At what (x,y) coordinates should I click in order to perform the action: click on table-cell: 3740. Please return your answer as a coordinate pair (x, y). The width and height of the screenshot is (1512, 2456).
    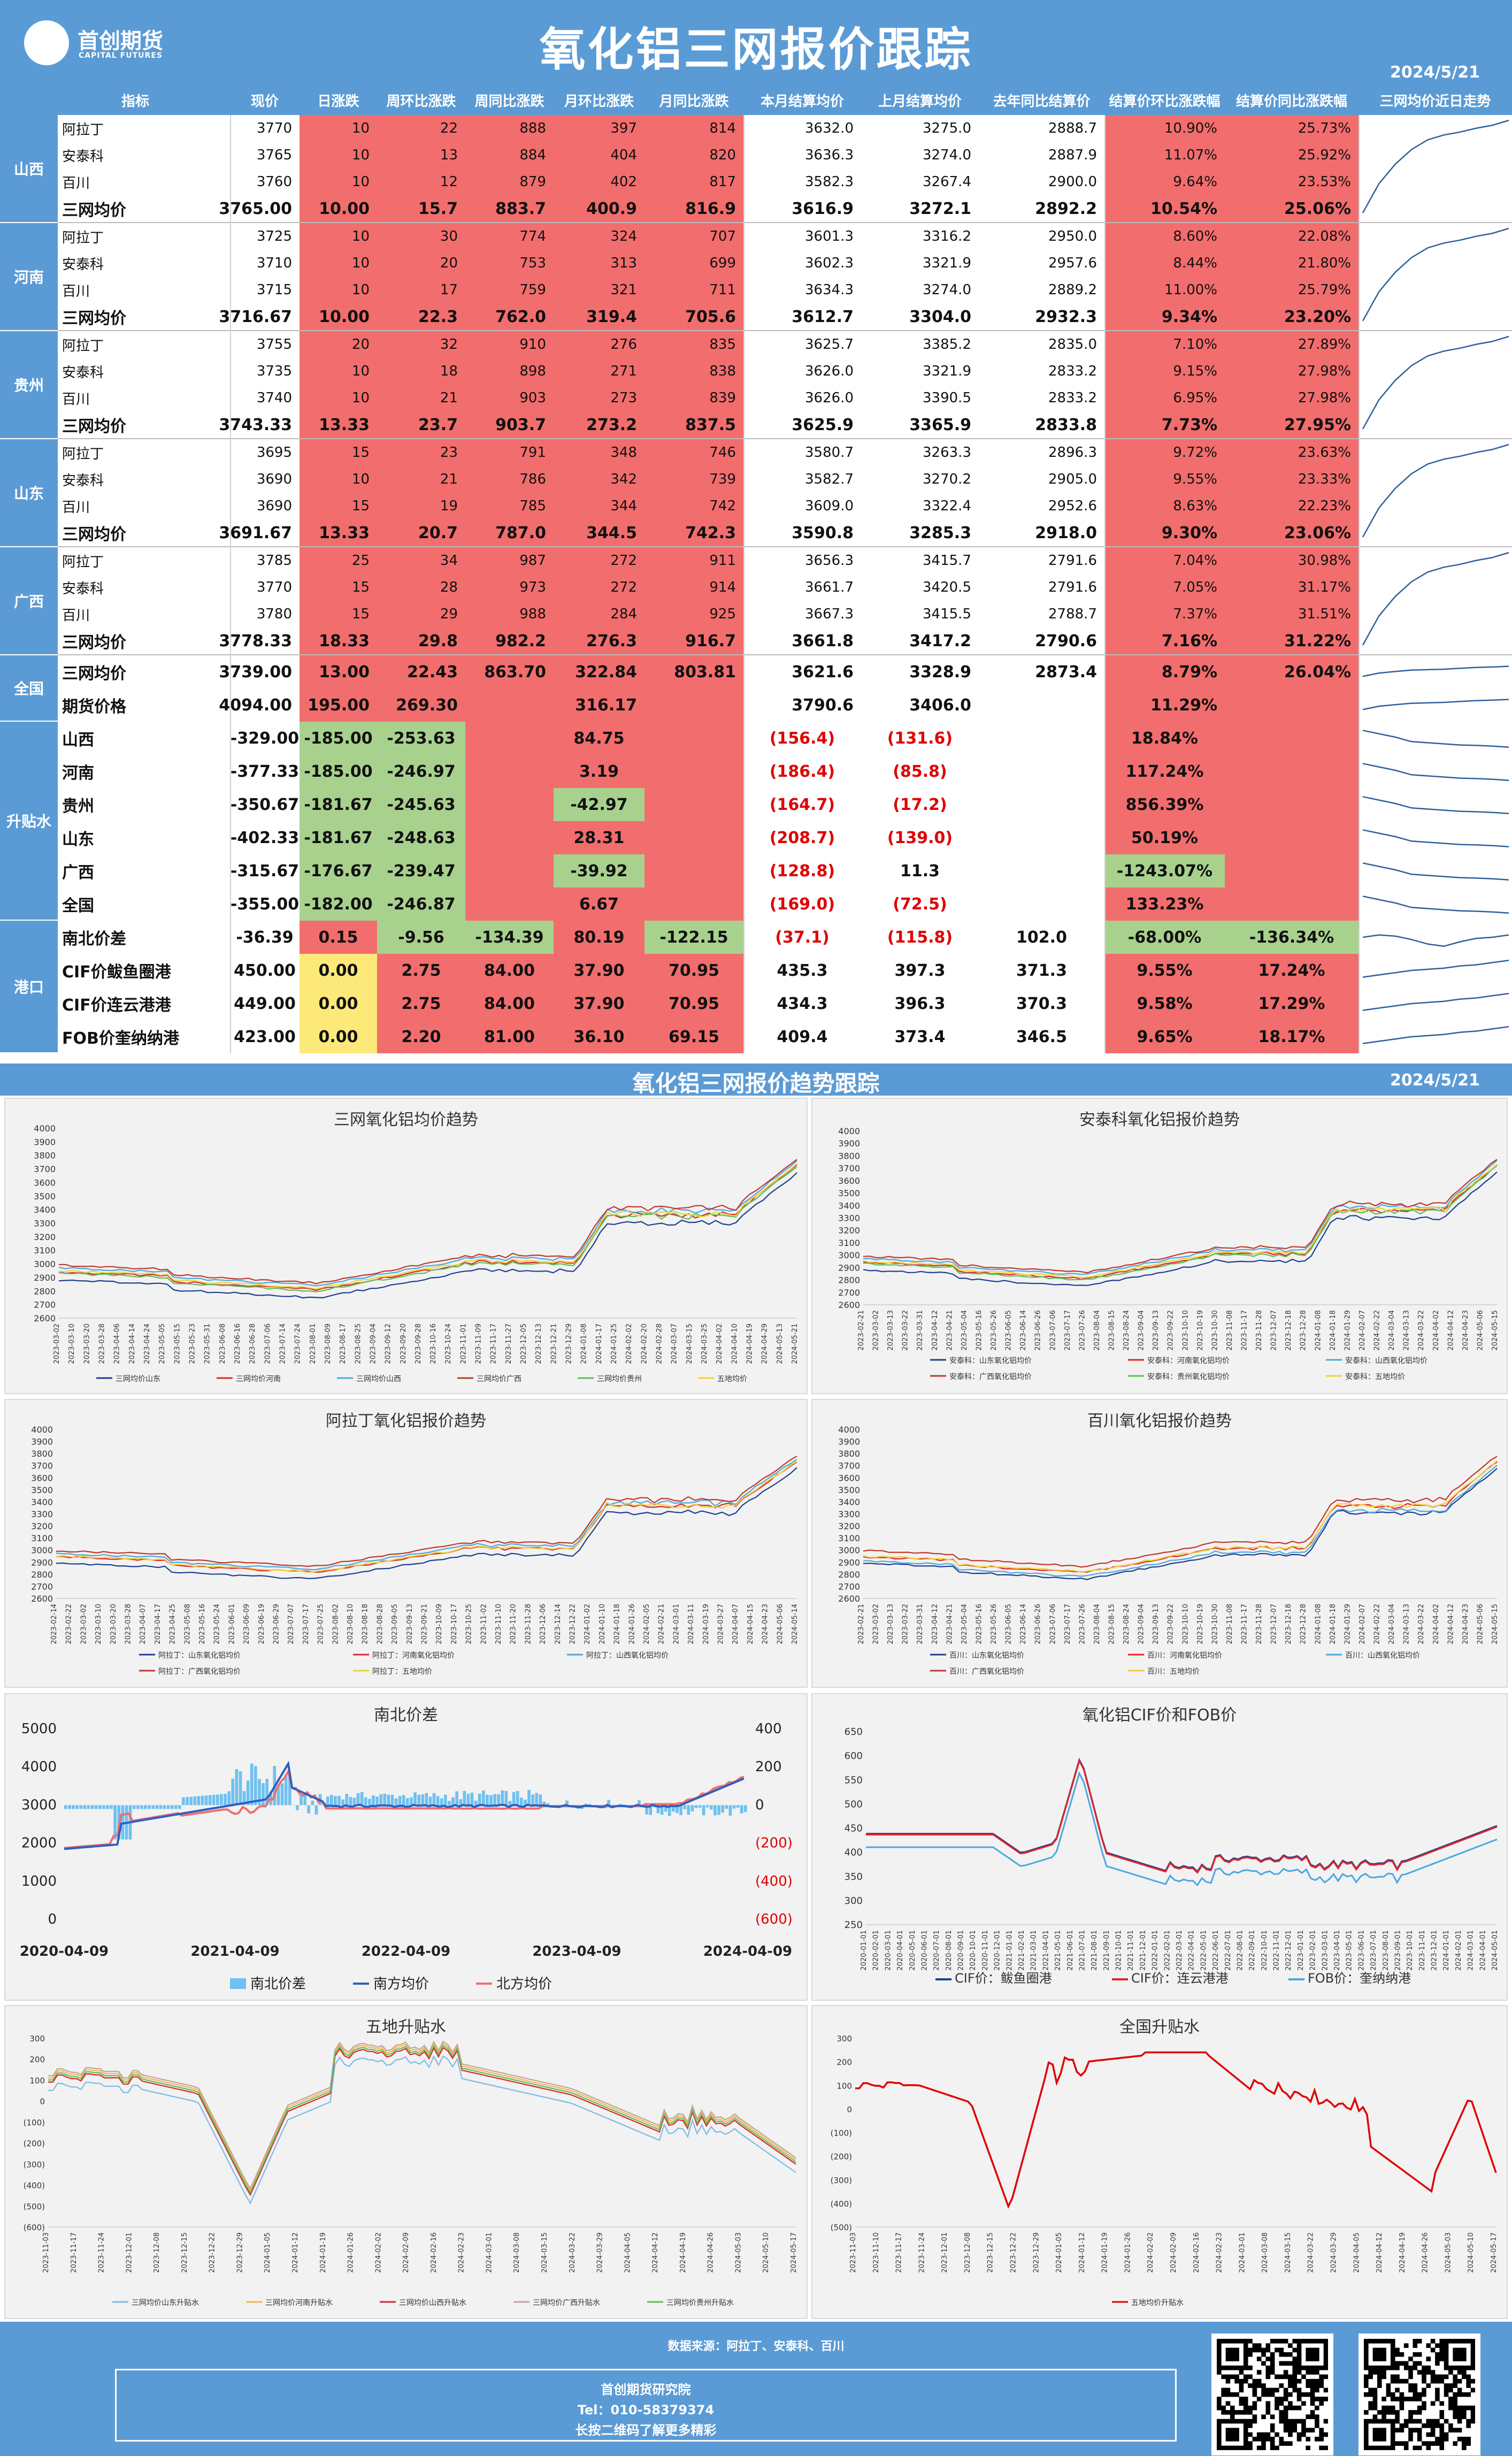
    Looking at the image, I should click on (274, 398).